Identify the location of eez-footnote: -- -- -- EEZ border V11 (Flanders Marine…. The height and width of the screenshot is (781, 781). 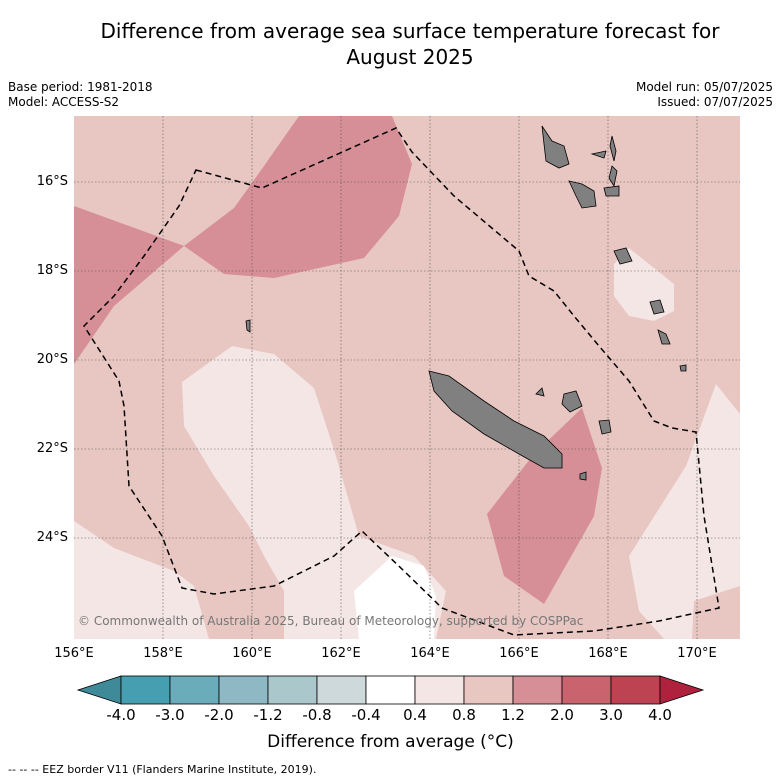
(162, 769).